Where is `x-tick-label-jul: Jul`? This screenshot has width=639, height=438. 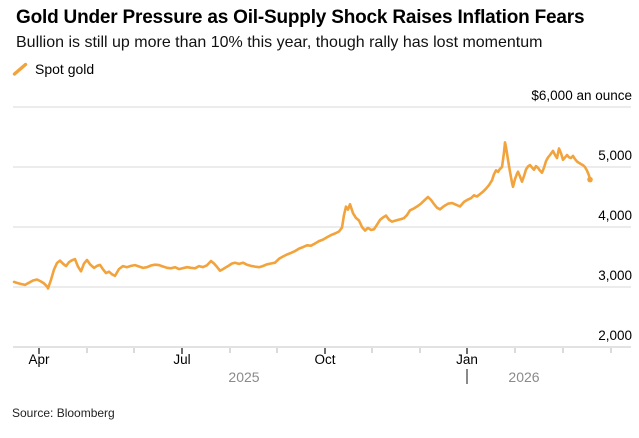 x-tick-label-jul: Jul is located at coordinates (182, 359).